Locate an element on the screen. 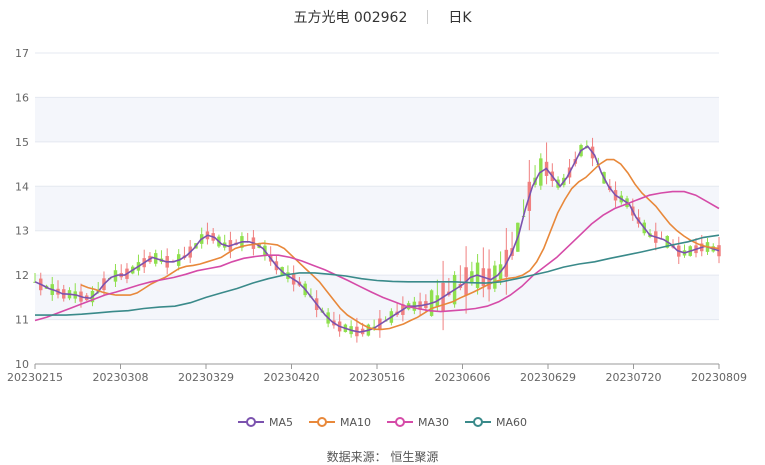  y-tick-label: 16 is located at coordinates (22, 97).